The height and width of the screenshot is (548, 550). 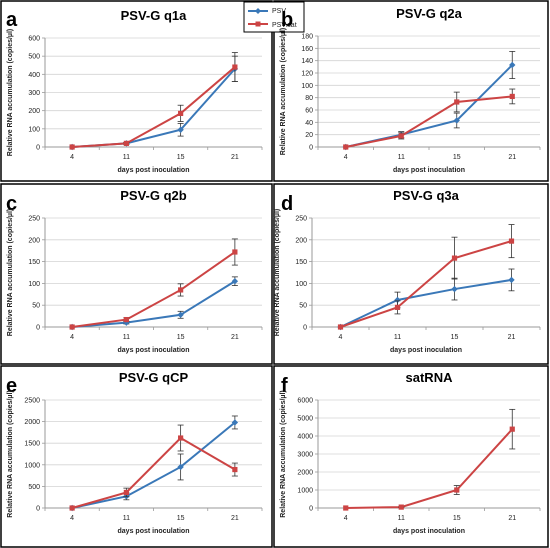 I want to click on y-tick-label-b: 180, so click(x=307, y=37).